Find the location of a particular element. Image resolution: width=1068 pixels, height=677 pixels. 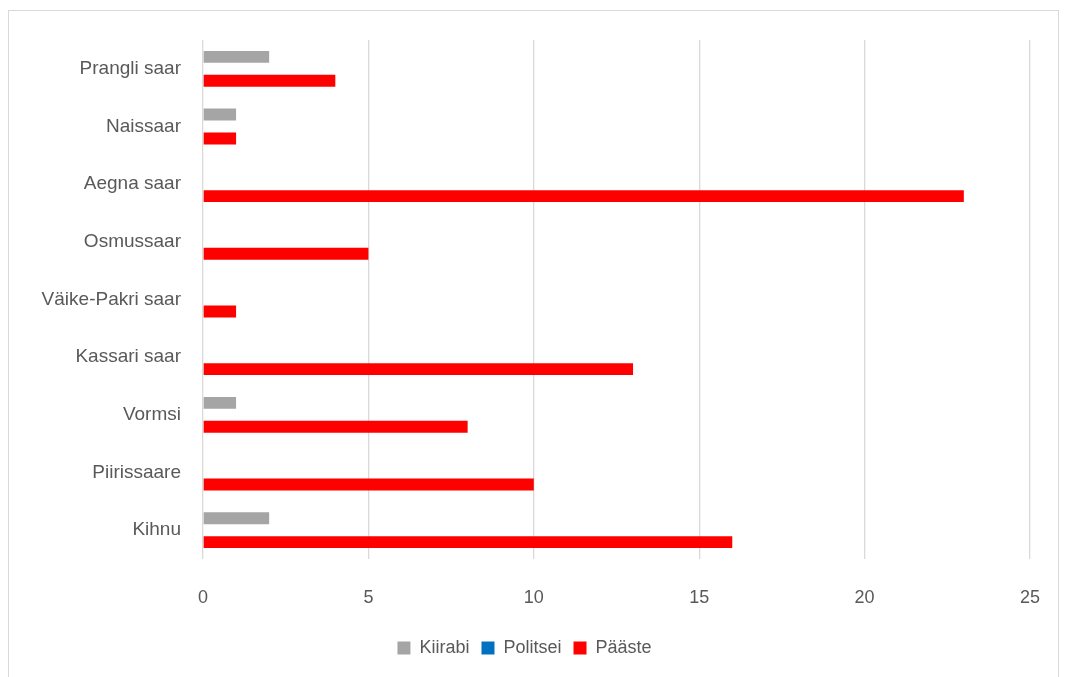

y-tick-label: Prangli saar is located at coordinates (130, 68).